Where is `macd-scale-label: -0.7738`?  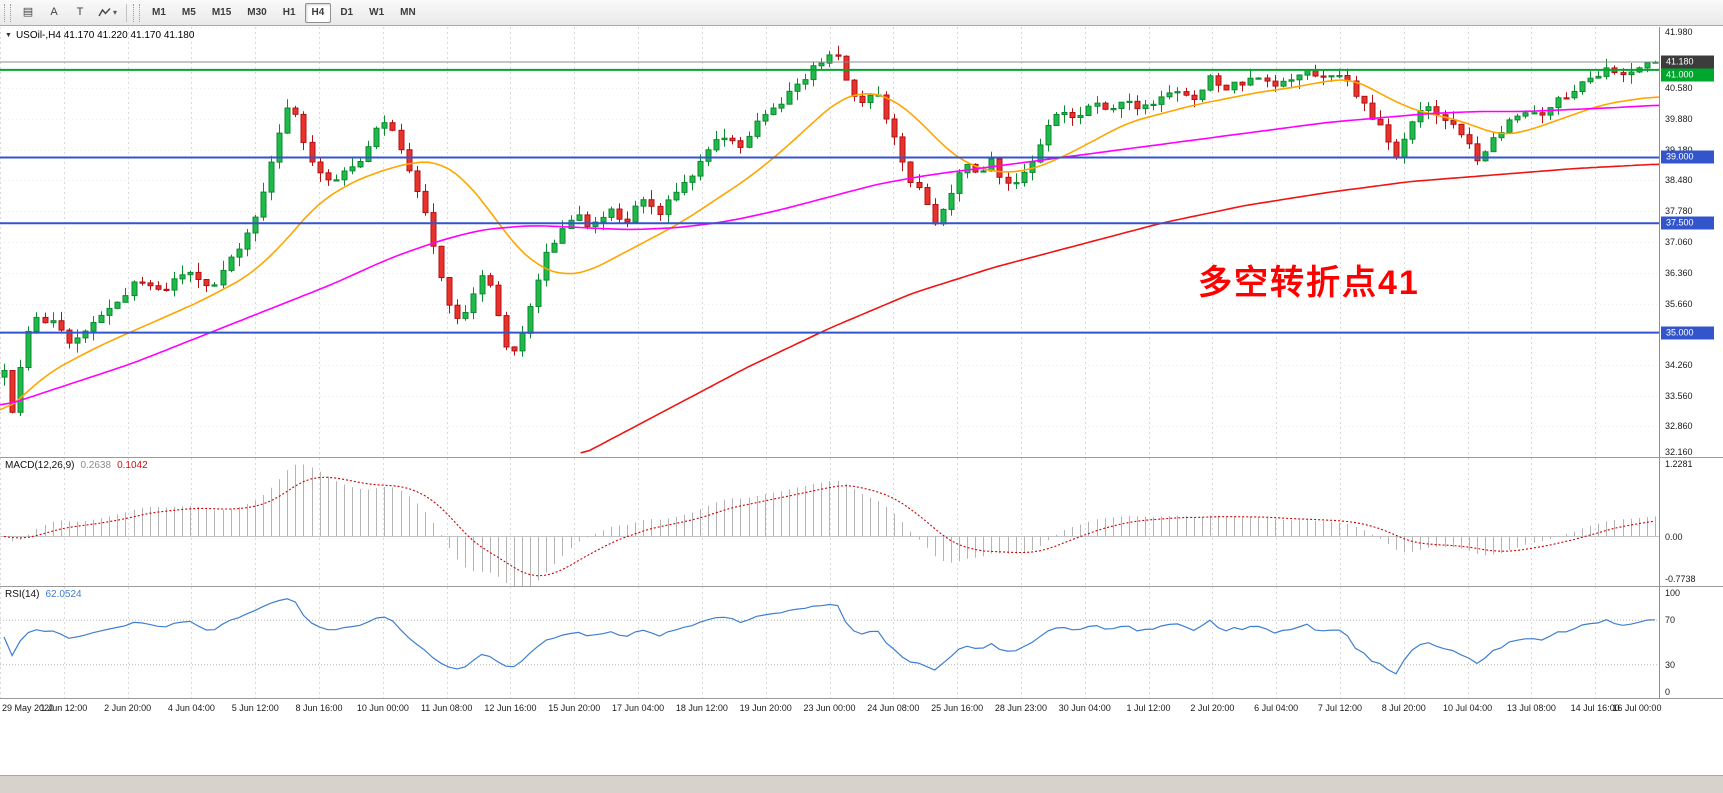
macd-scale-label: -0.7738 is located at coordinates (1680, 579).